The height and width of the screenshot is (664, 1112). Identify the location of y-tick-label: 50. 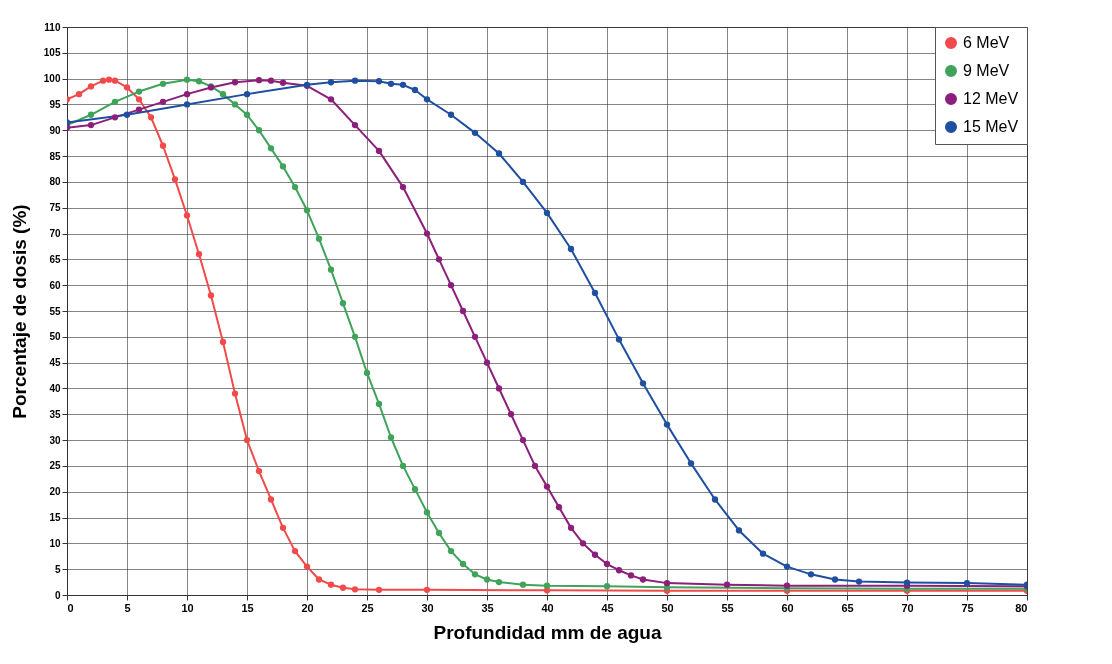
(55, 337).